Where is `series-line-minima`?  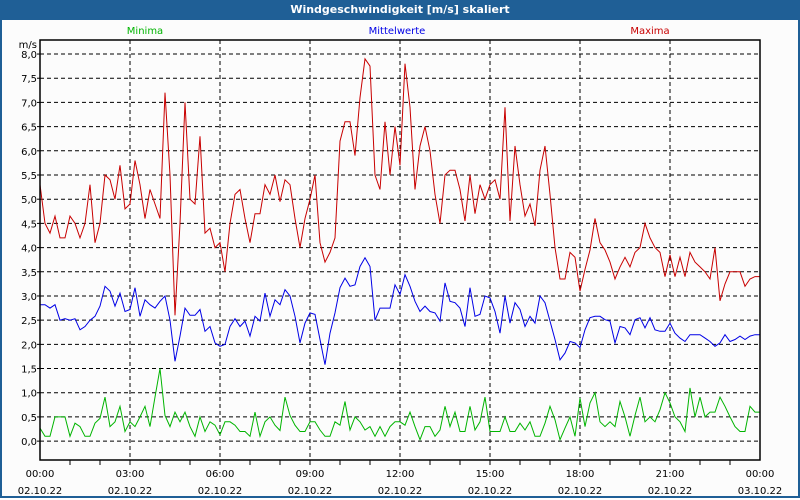
series-line-minima is located at coordinates (399, 405).